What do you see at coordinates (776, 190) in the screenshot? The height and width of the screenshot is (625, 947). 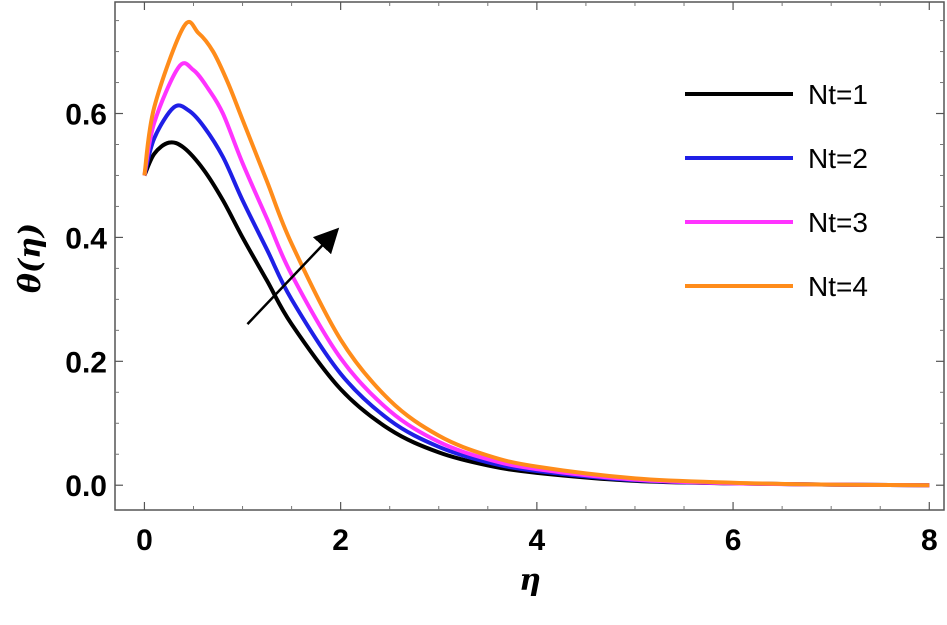 I see `legend: Nt=1 Nt=2 Nt=3 Nt=4` at bounding box center [776, 190].